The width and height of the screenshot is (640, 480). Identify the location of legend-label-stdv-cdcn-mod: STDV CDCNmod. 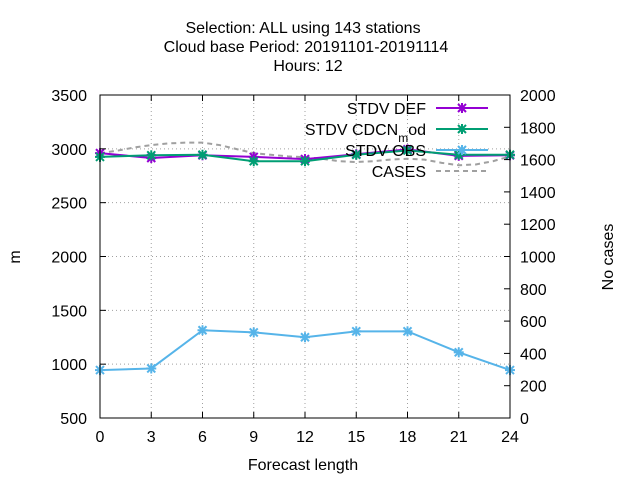
(365, 133).